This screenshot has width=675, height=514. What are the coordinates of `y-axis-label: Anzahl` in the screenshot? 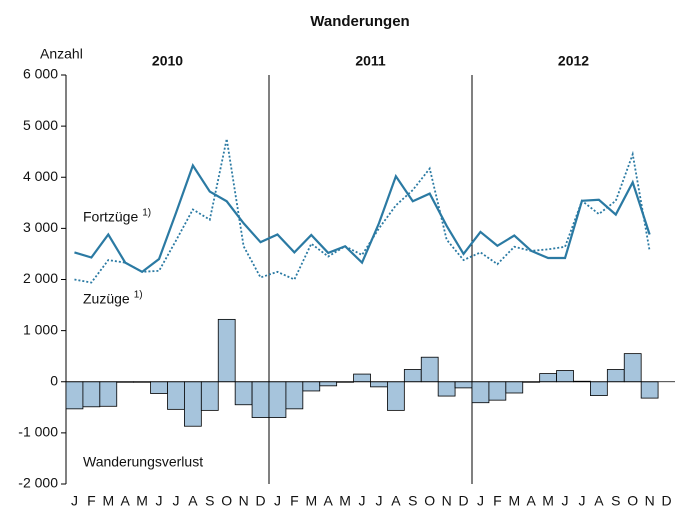 It's located at (61, 54).